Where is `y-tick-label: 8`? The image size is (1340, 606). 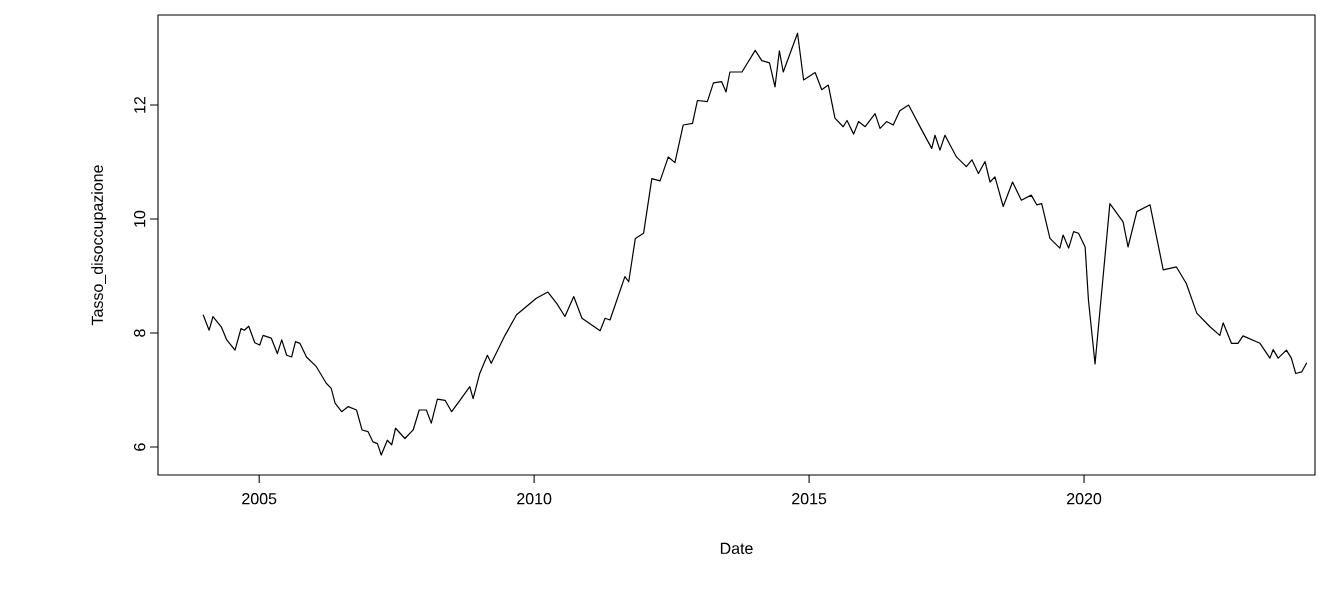 y-tick-label: 8 is located at coordinates (139, 333).